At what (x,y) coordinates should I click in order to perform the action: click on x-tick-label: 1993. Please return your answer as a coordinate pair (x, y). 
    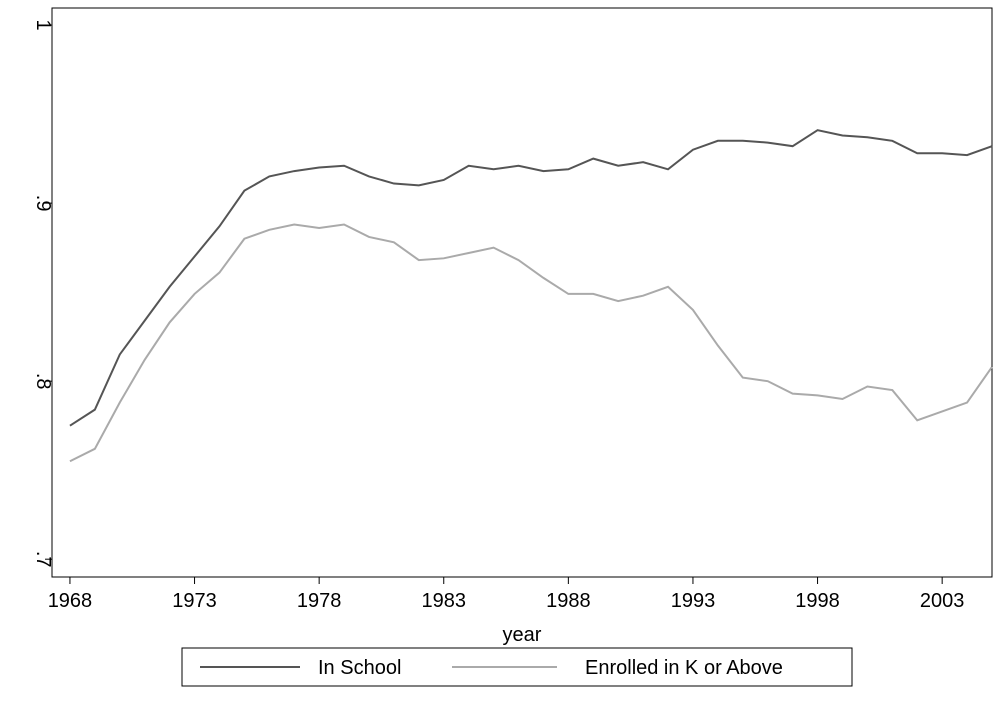
    Looking at the image, I should click on (693, 601).